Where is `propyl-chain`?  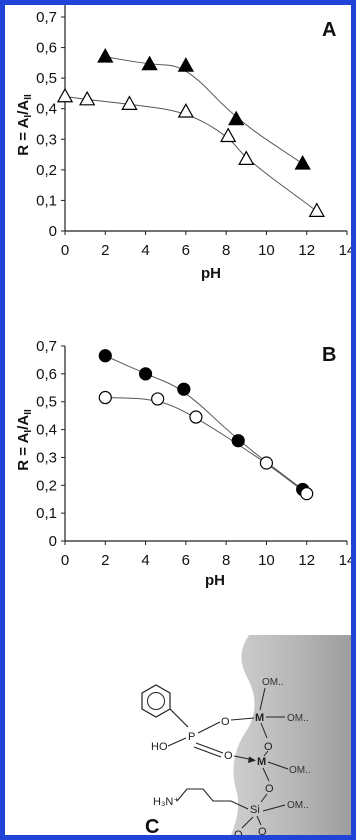 propyl-chain is located at coordinates (212, 799).